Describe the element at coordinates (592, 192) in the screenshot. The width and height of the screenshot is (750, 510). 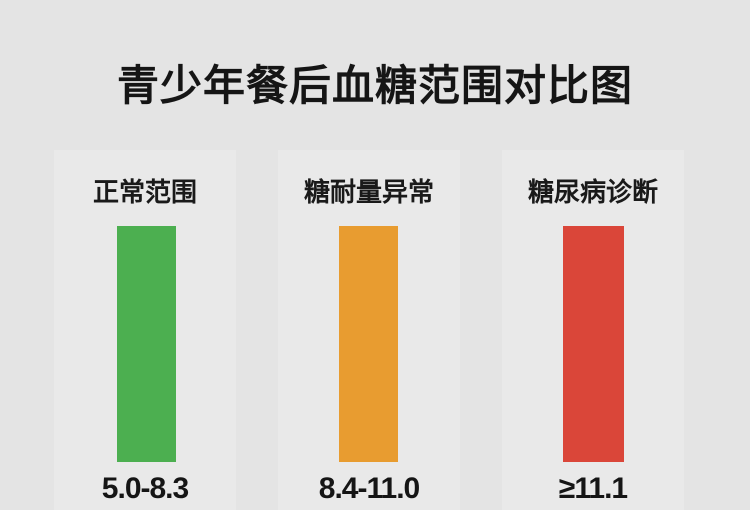
I see `category-label: 糖尿病诊断` at that location.